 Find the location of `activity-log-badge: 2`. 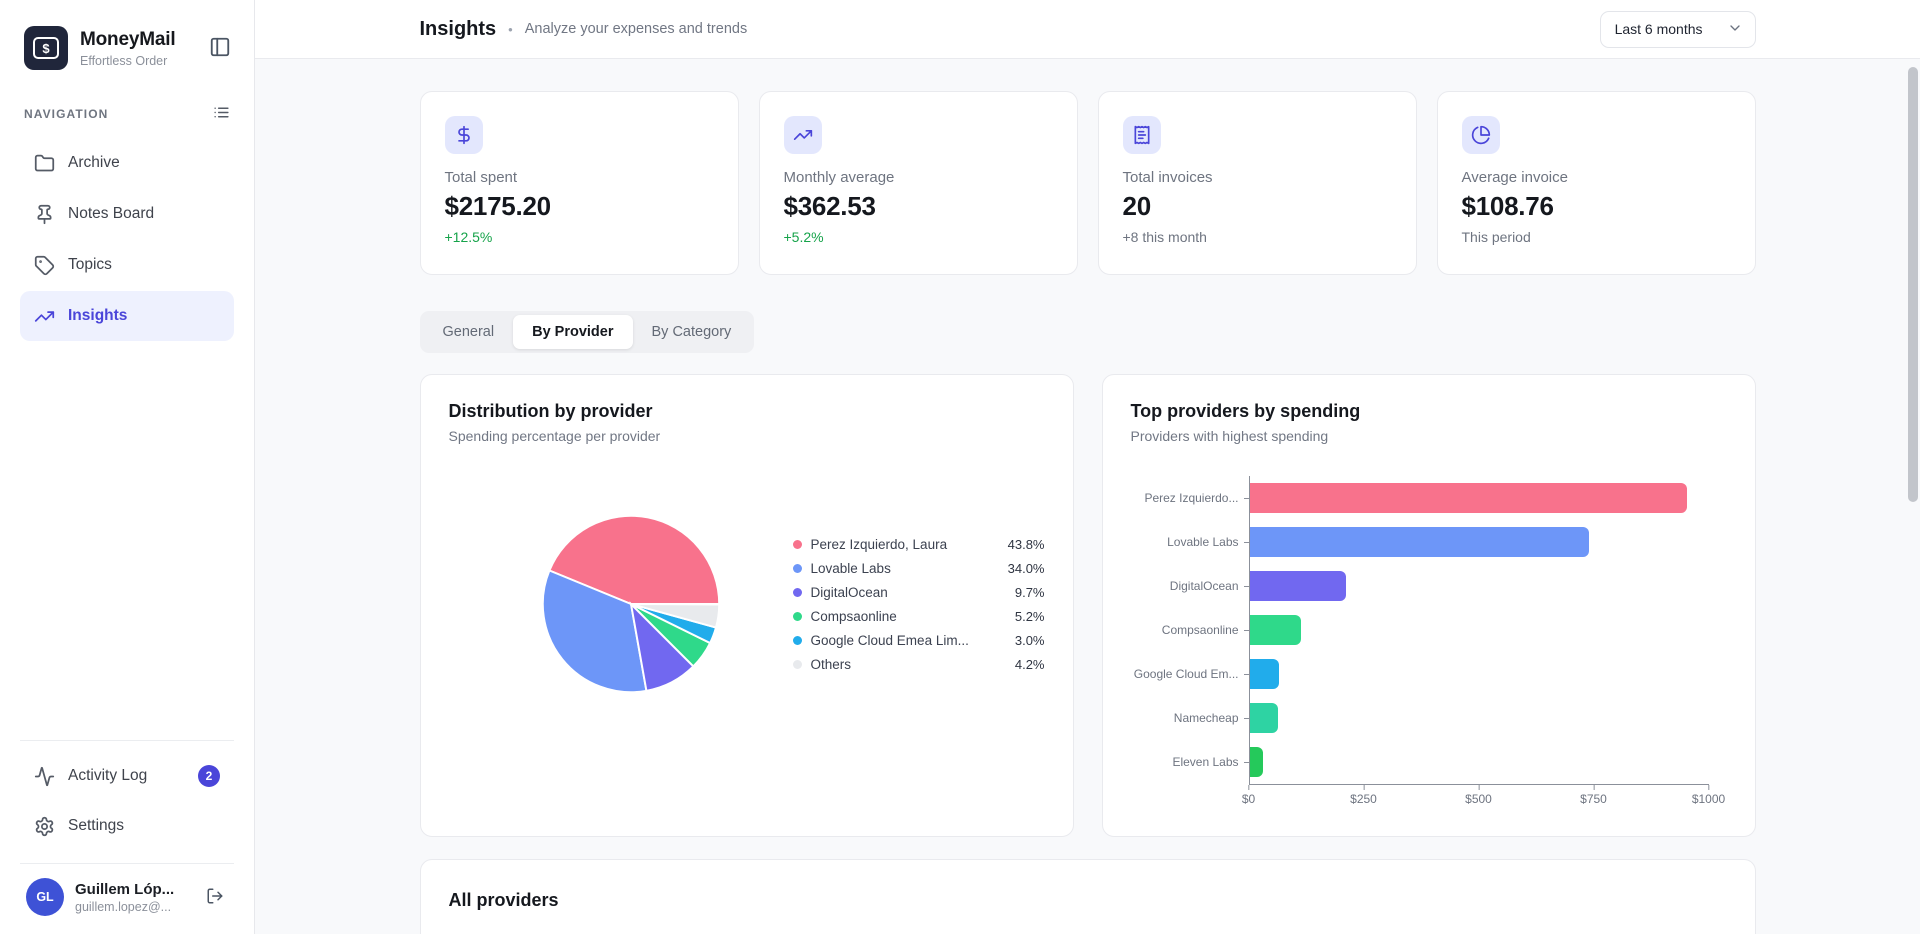

activity-log-badge: 2 is located at coordinates (209, 776).